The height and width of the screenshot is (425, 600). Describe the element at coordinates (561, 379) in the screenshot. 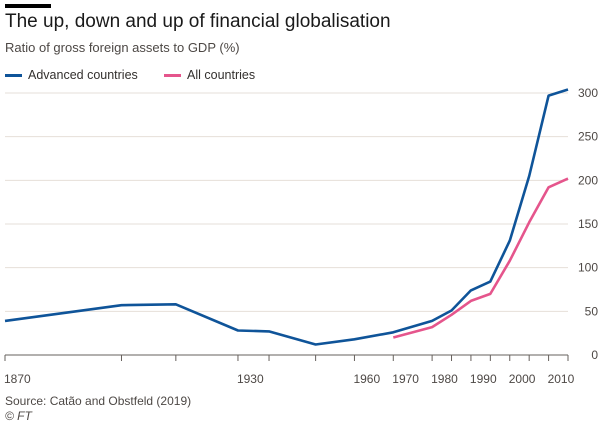

I see `x-tick-label-2010: 2010` at that location.